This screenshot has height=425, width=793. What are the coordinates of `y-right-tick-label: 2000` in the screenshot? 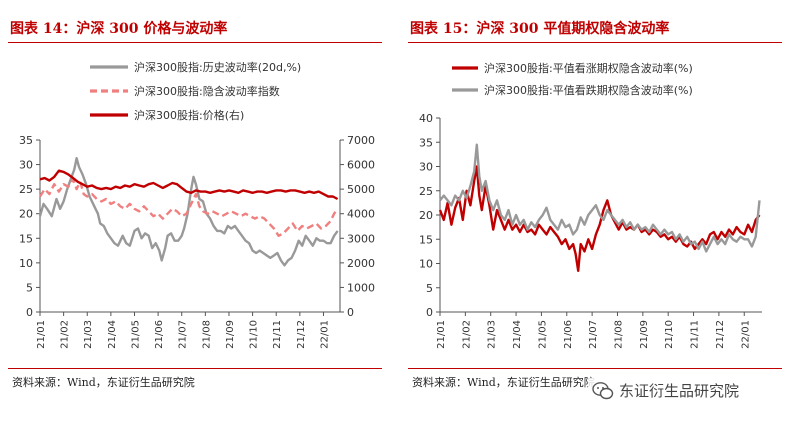 It's located at (361, 263).